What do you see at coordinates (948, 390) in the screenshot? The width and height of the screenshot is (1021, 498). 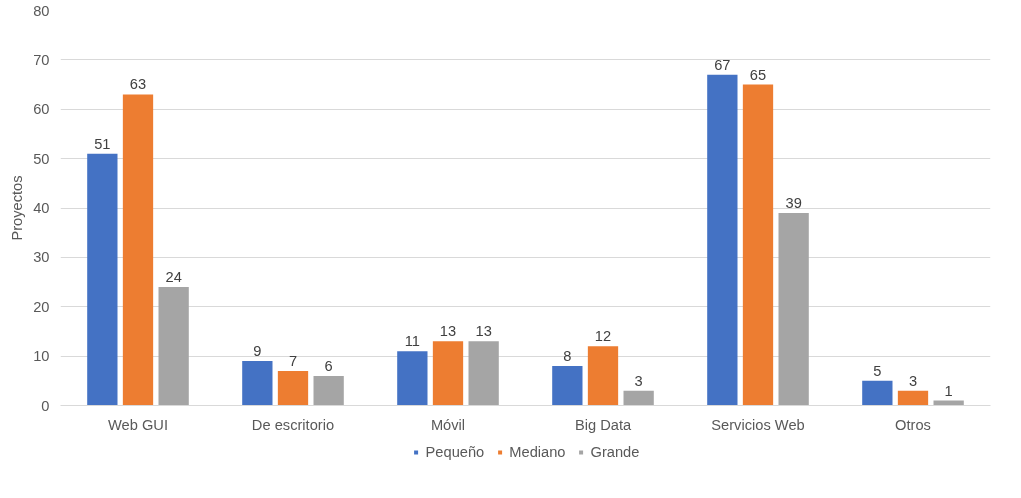 I see `data-label: 1` at bounding box center [948, 390].